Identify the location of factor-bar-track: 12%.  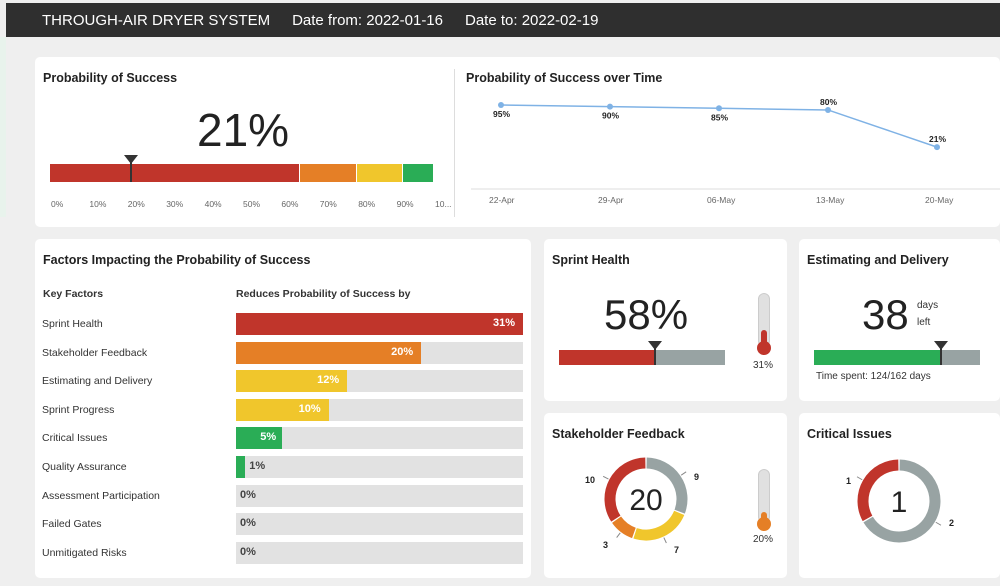
(379, 381).